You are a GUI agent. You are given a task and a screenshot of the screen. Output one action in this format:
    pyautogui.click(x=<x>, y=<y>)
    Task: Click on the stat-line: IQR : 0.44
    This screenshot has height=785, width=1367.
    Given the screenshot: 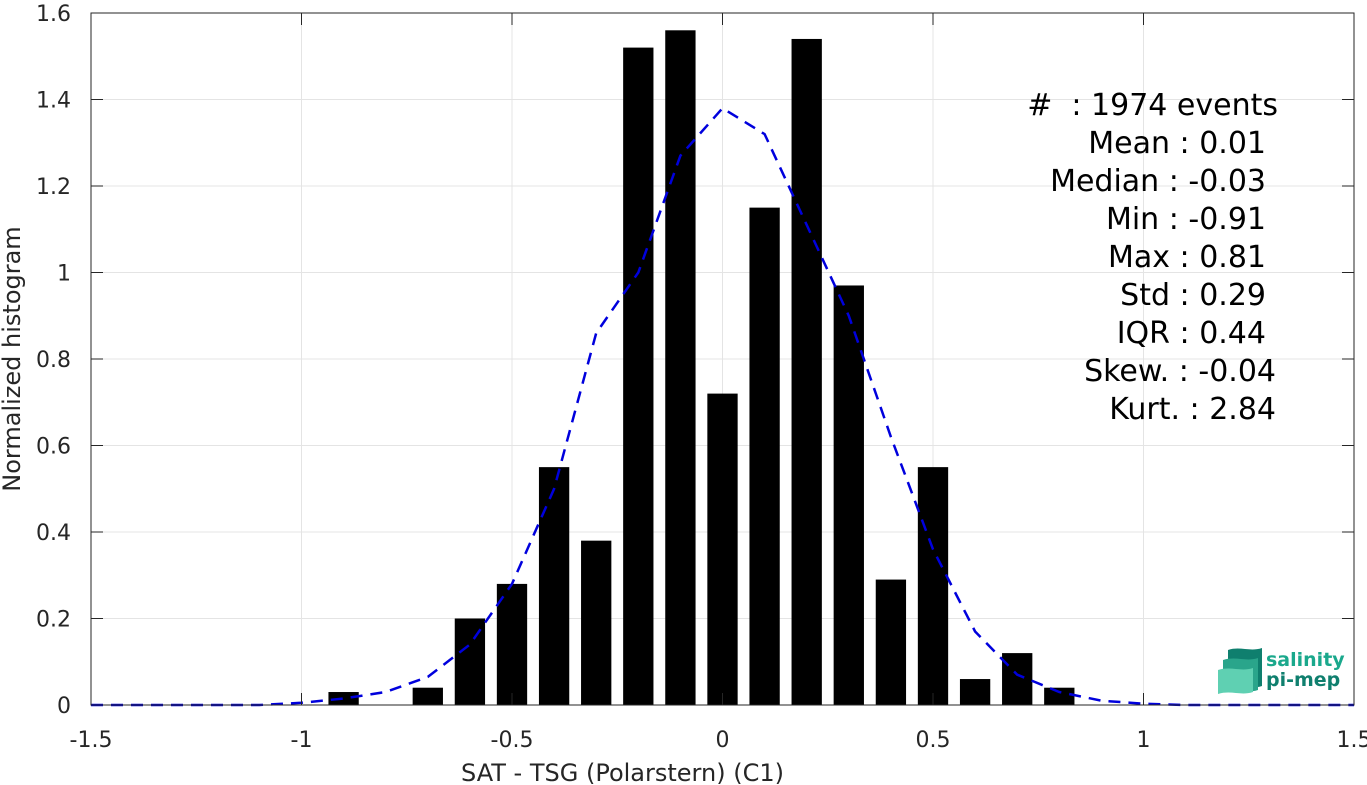 What is the action you would take?
    pyautogui.click(x=1191, y=333)
    